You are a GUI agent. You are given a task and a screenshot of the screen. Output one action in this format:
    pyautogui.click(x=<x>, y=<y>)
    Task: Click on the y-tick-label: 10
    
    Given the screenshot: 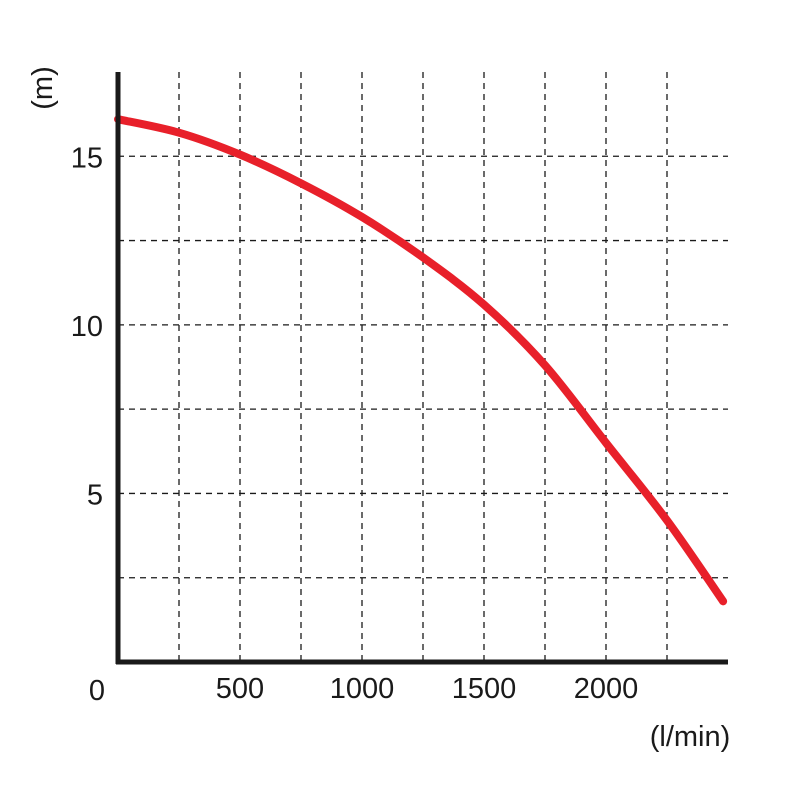 What is the action you would take?
    pyautogui.click(x=87, y=327)
    